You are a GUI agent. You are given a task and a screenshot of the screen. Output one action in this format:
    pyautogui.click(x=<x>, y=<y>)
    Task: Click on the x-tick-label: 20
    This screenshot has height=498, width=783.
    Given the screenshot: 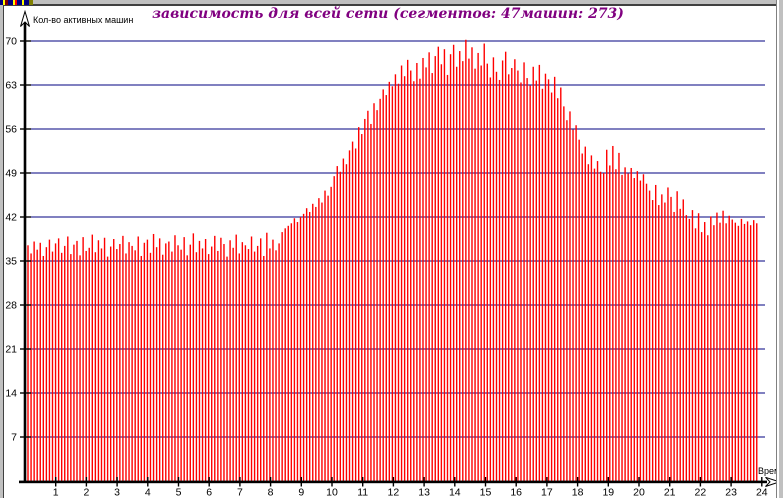 What is the action you would take?
    pyautogui.click(x=639, y=492)
    